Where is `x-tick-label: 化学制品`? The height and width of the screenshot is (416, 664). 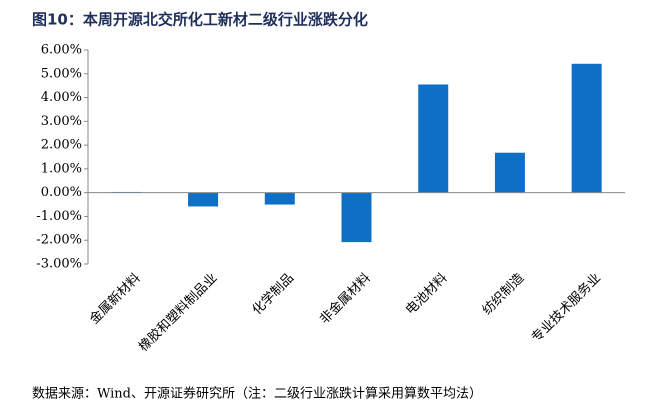
x-tick-label: 化学制品 is located at coordinates (273, 294).